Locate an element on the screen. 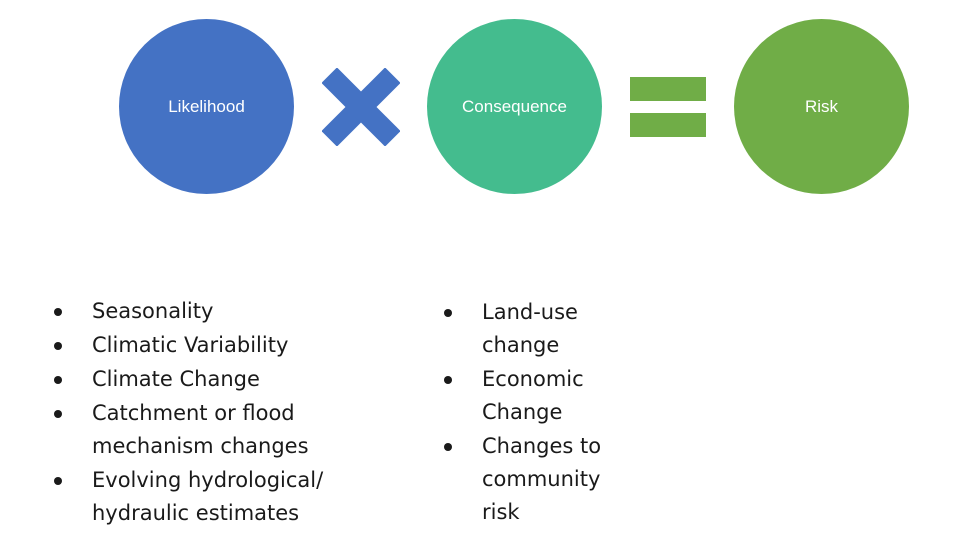 Image resolution: width=971 pixels, height=559 pixels. likelihood-circle: Likelihood is located at coordinates (206, 106).